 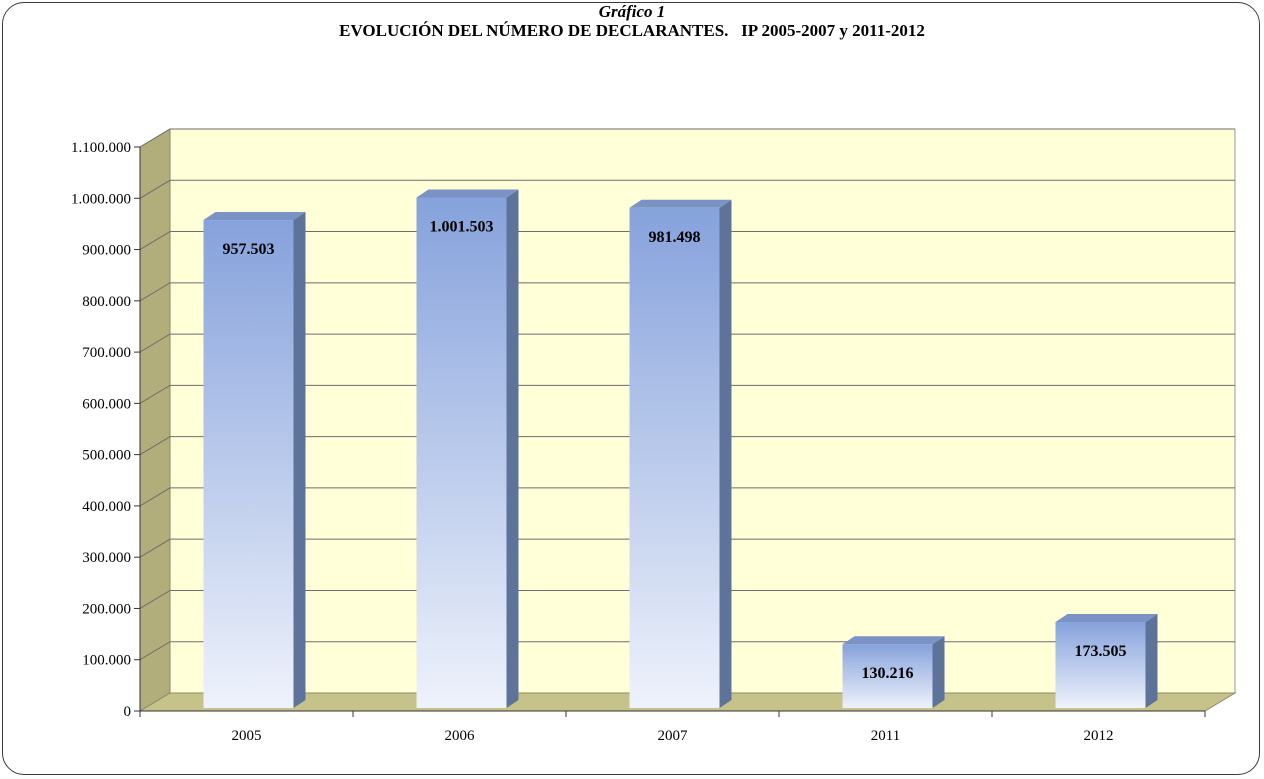 I want to click on y-tick-label: 1.100.000, so click(x=101, y=148).